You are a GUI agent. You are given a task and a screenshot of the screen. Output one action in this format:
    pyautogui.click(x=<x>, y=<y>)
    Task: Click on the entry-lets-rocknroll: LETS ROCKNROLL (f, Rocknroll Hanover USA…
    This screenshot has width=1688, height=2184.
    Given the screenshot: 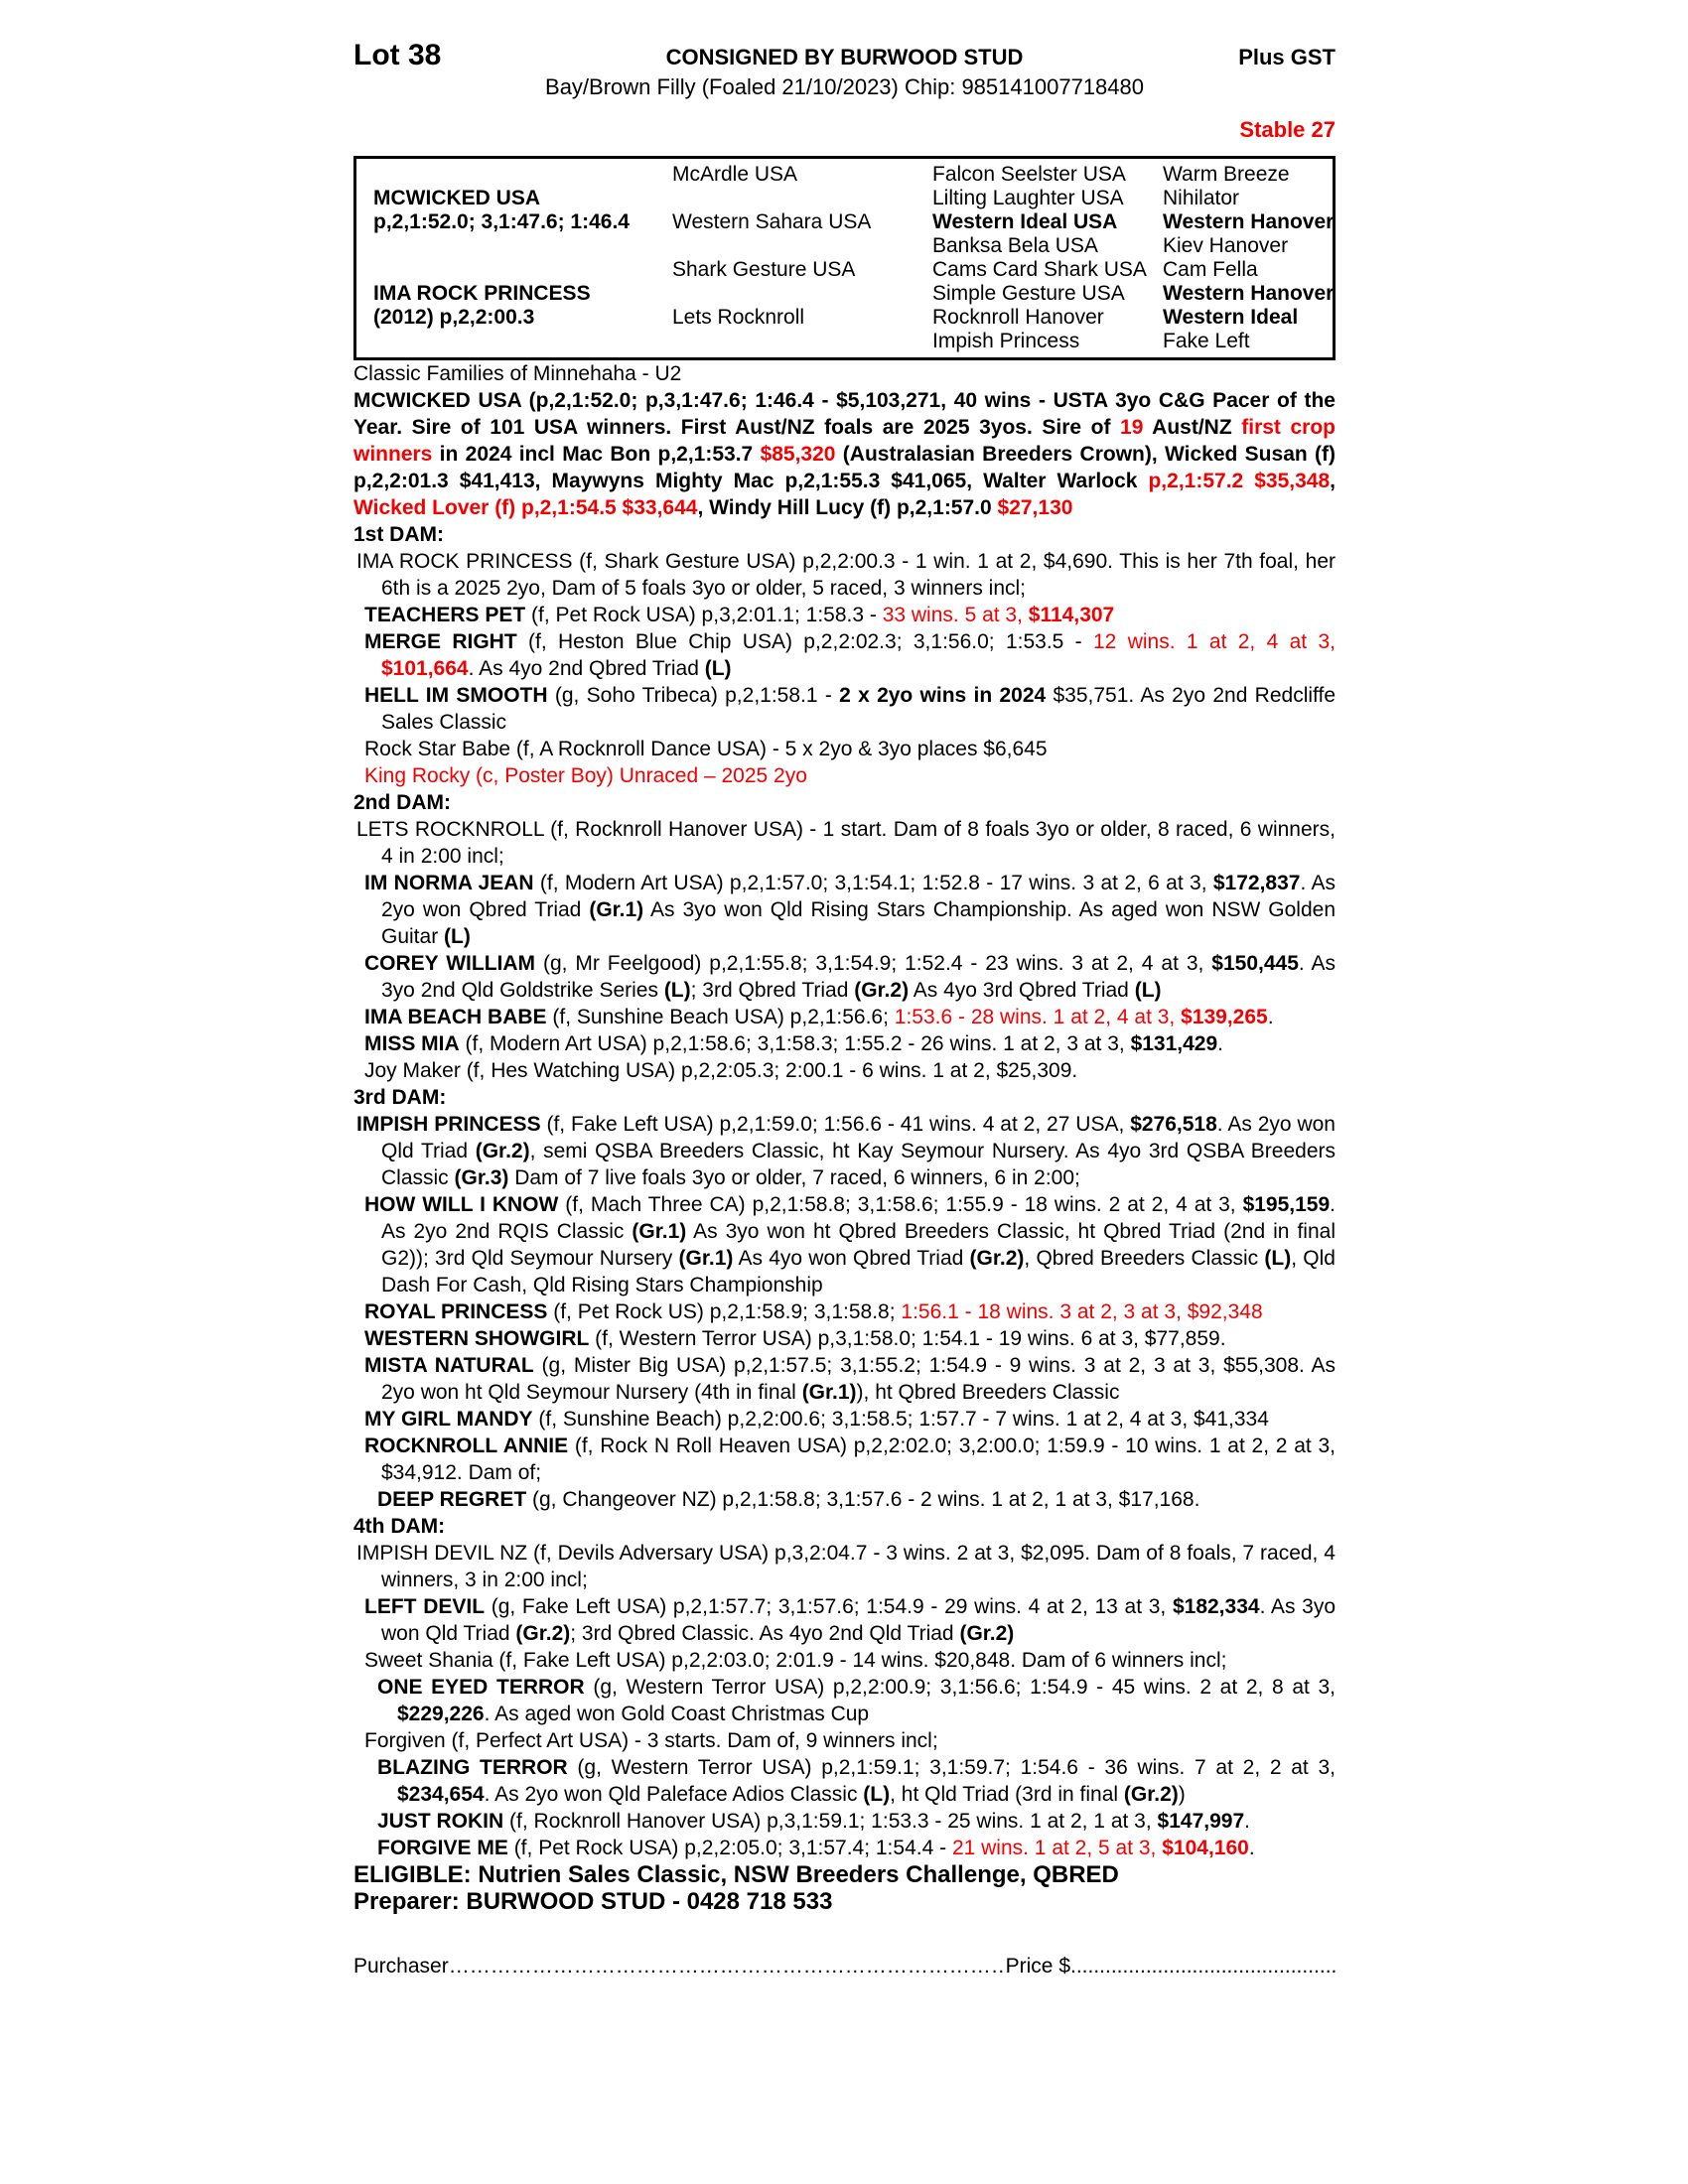 What is the action you would take?
    pyautogui.click(x=846, y=843)
    